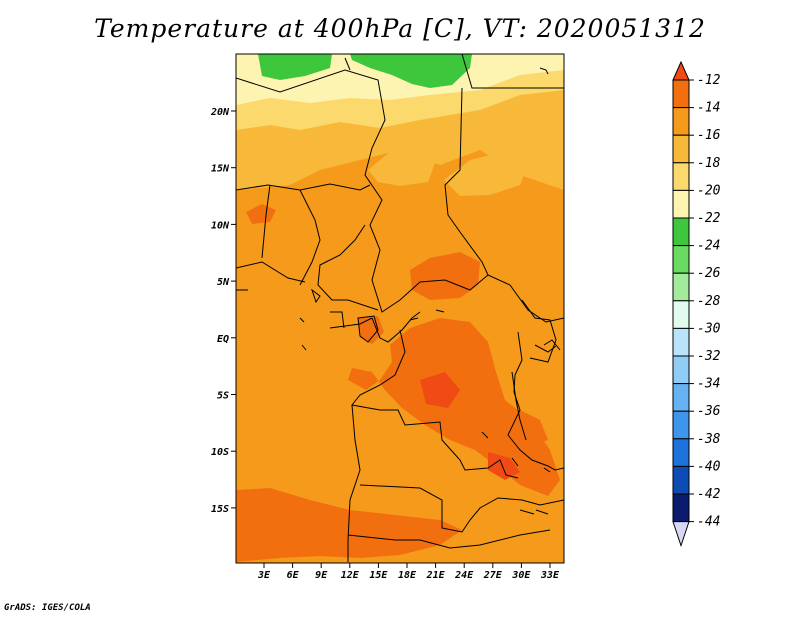 The width and height of the screenshot is (800, 618). I want to click on colorbar-label: -38, so click(709, 439).